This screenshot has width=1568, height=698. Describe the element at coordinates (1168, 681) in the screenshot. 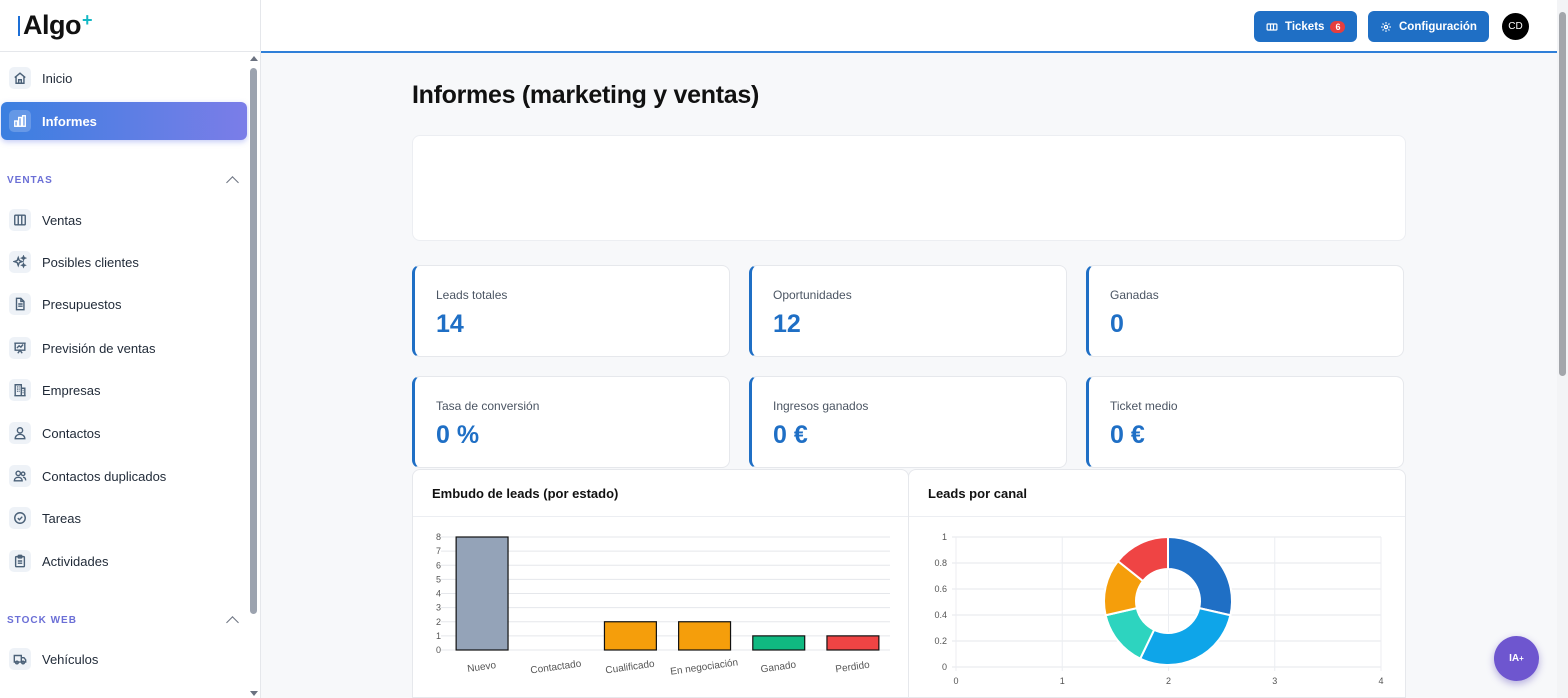

I see `x-tick-label: 2` at that location.